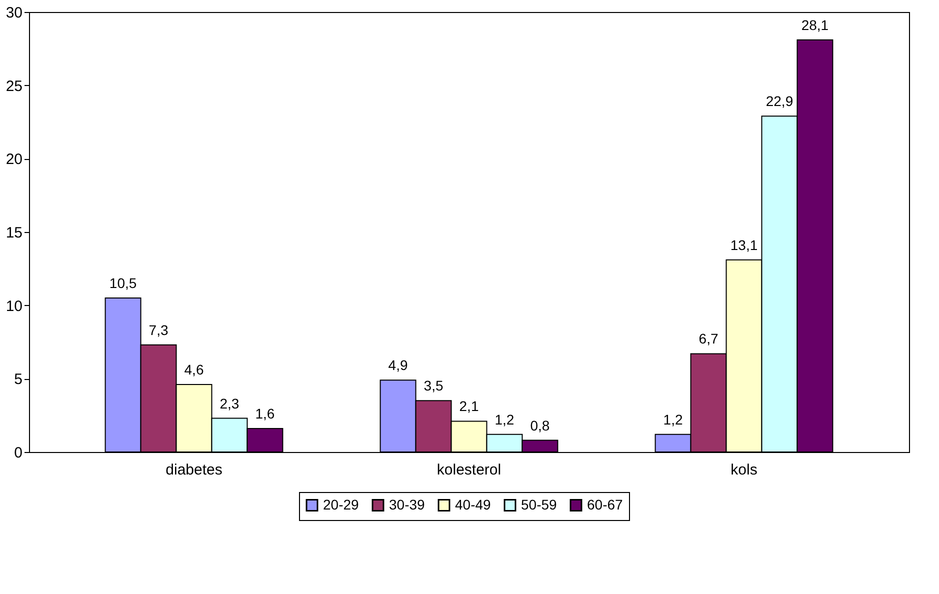 Image resolution: width=939 pixels, height=594 pixels. What do you see at coordinates (708, 338) in the screenshot?
I see `data-label: 6,7` at bounding box center [708, 338].